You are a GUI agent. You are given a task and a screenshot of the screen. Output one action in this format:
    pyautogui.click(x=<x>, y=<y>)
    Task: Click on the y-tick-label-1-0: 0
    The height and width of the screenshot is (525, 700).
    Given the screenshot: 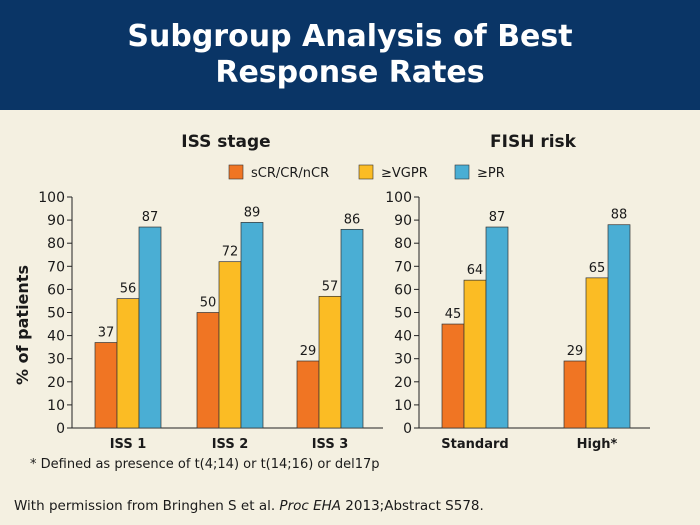 What is the action you would take?
    pyautogui.click(x=407, y=429)
    